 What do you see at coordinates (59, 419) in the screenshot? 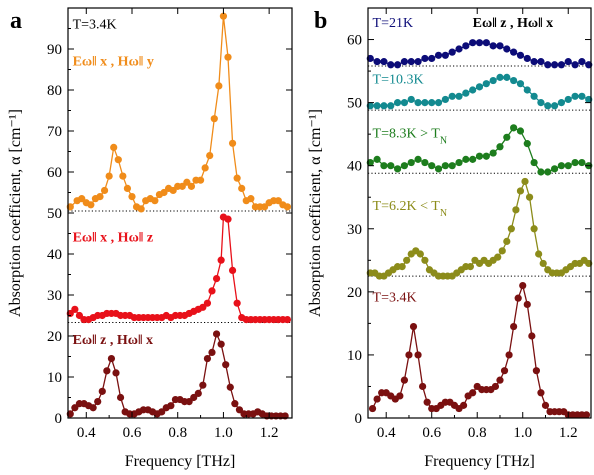
I see `y-tick-label: 0` at bounding box center [59, 419].